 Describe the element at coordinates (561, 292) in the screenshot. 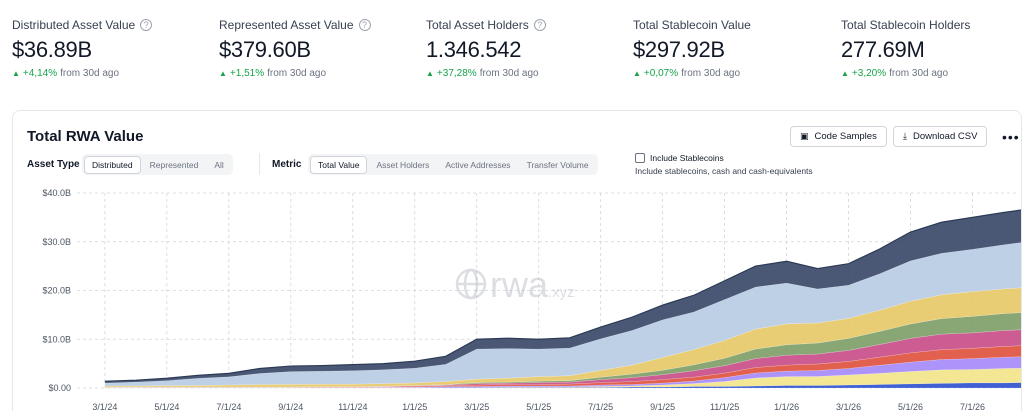

I see `watermark-suffix: .xyz` at that location.